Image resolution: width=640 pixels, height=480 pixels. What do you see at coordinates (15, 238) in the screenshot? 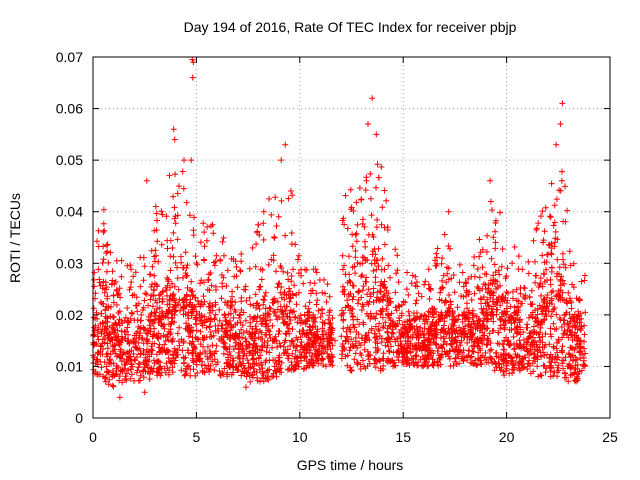
I see `y-axis-title: ROTI / TECUs` at bounding box center [15, 238].